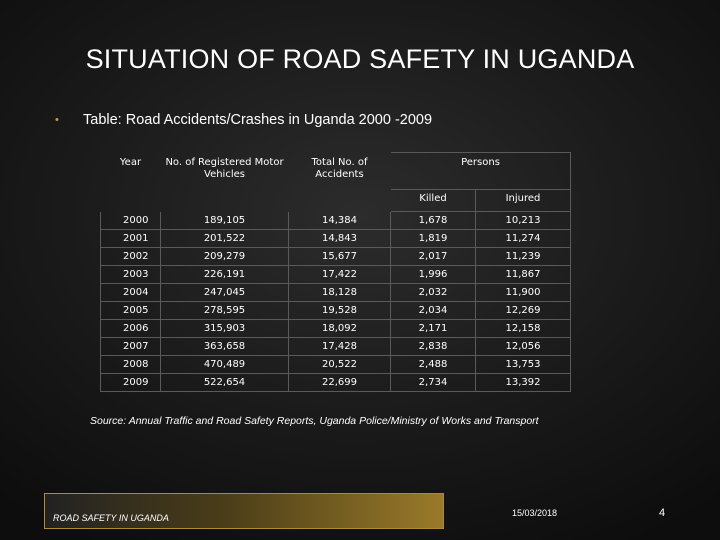  Describe the element at coordinates (433, 364) in the screenshot. I see `cell-killed: 2,488` at that location.